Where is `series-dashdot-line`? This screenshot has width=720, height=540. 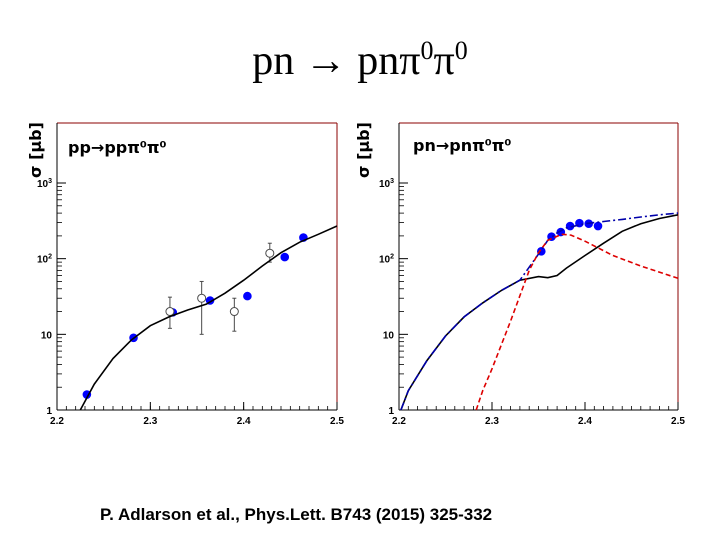
series-dashdot-line is located at coordinates (539, 311).